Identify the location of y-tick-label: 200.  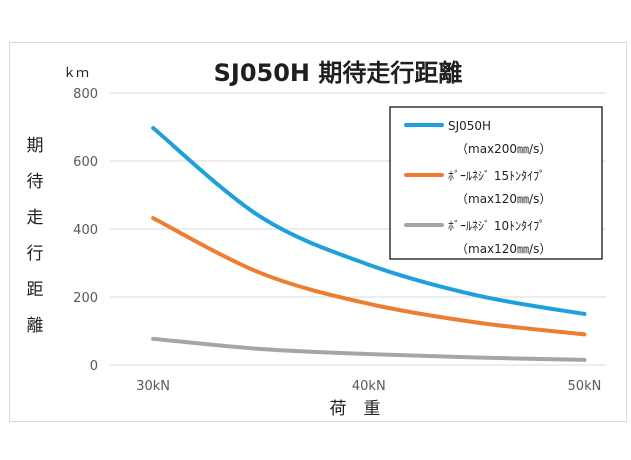
(85, 298).